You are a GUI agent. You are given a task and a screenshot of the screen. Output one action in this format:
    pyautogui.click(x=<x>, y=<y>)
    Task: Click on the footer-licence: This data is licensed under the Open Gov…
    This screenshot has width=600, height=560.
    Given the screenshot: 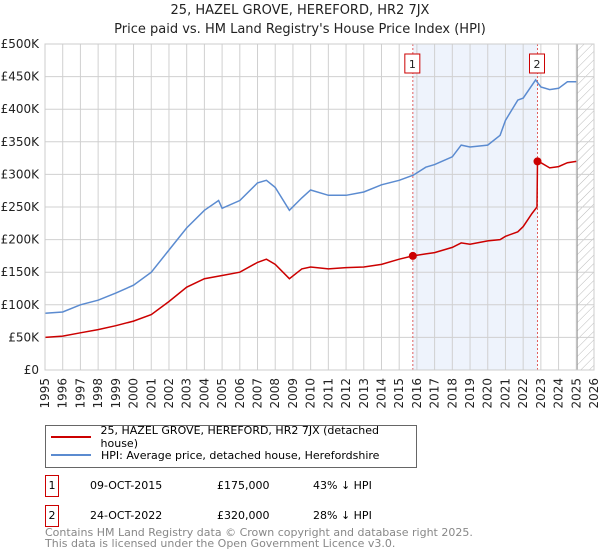 What is the action you would take?
    pyautogui.click(x=220, y=543)
    